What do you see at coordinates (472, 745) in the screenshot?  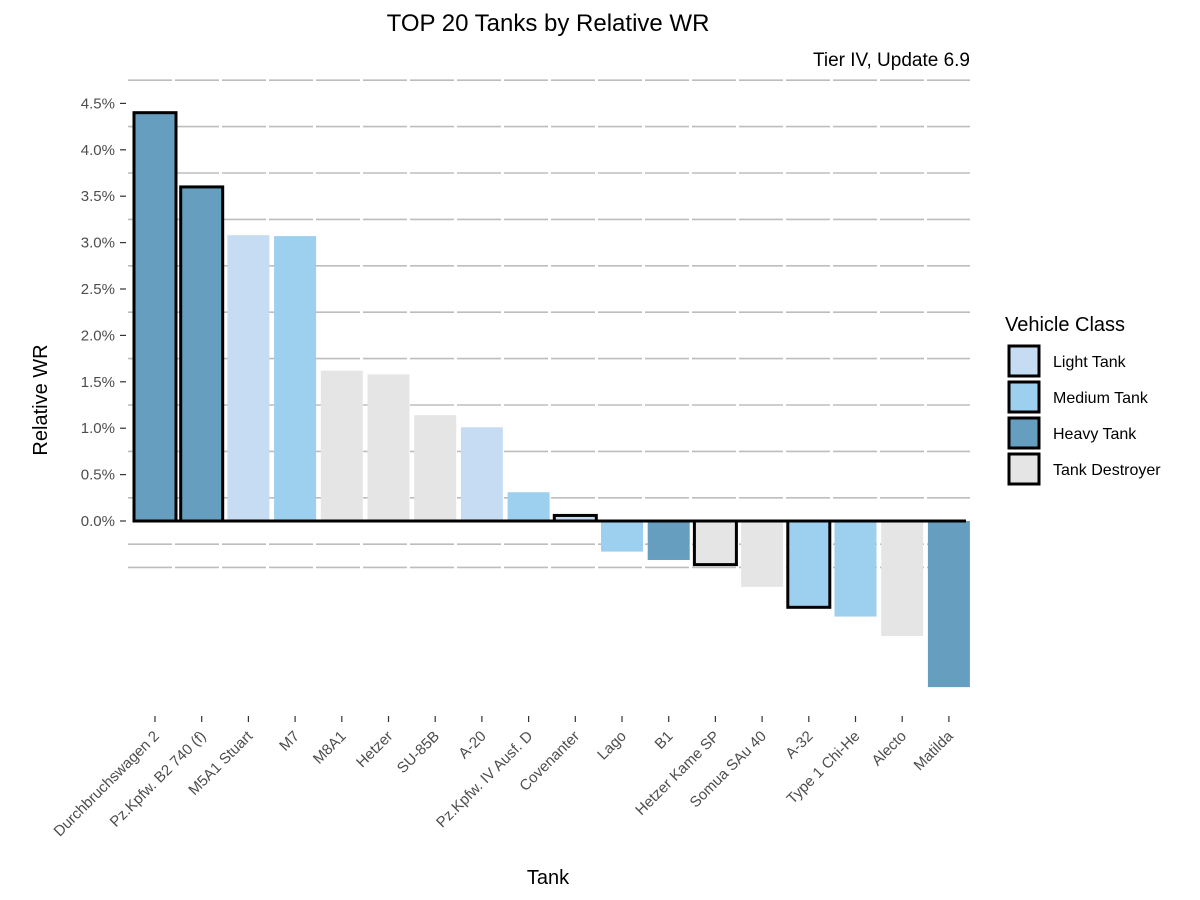 I see `x-tick-label: A-20` at bounding box center [472, 745].